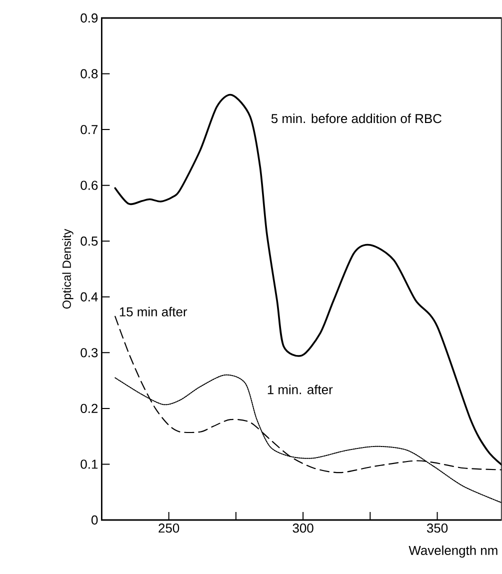 The width and height of the screenshot is (502, 574). What do you see at coordinates (89, 185) in the screenshot?
I see `y-tick-label: 0.6` at bounding box center [89, 185].